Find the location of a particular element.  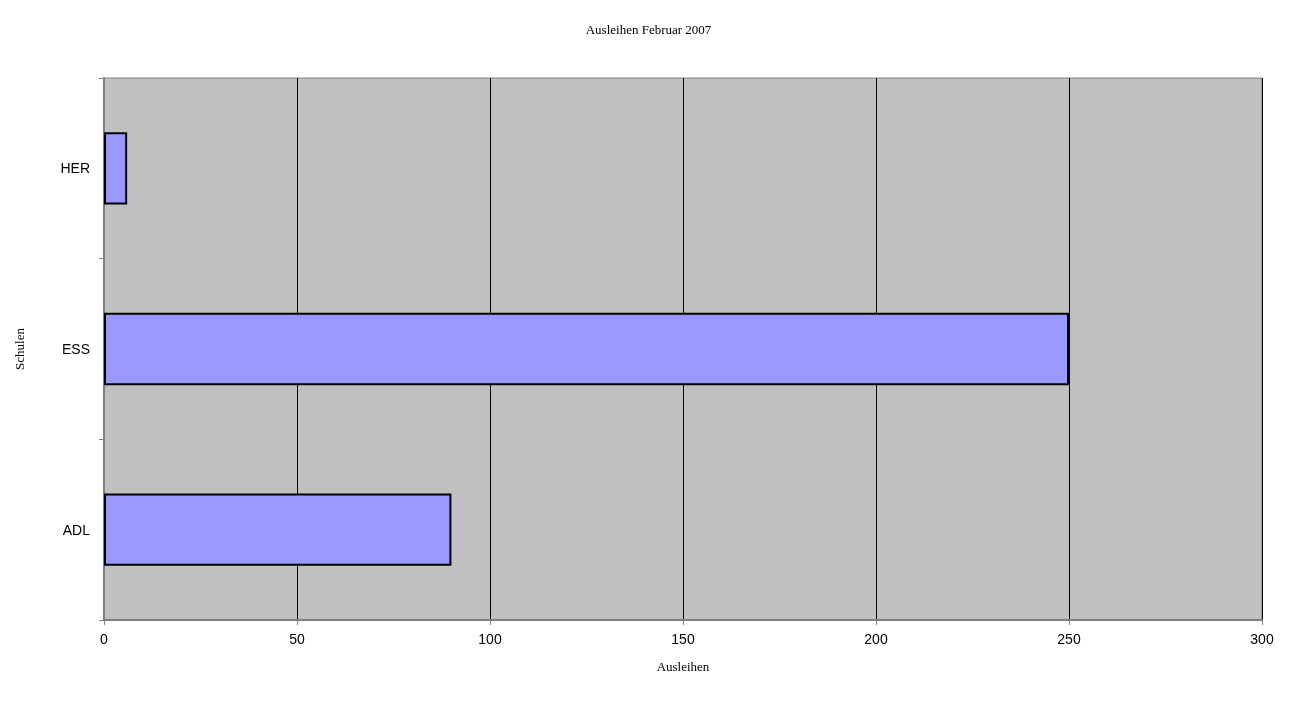

x-tick-label: 300 is located at coordinates (1262, 639).